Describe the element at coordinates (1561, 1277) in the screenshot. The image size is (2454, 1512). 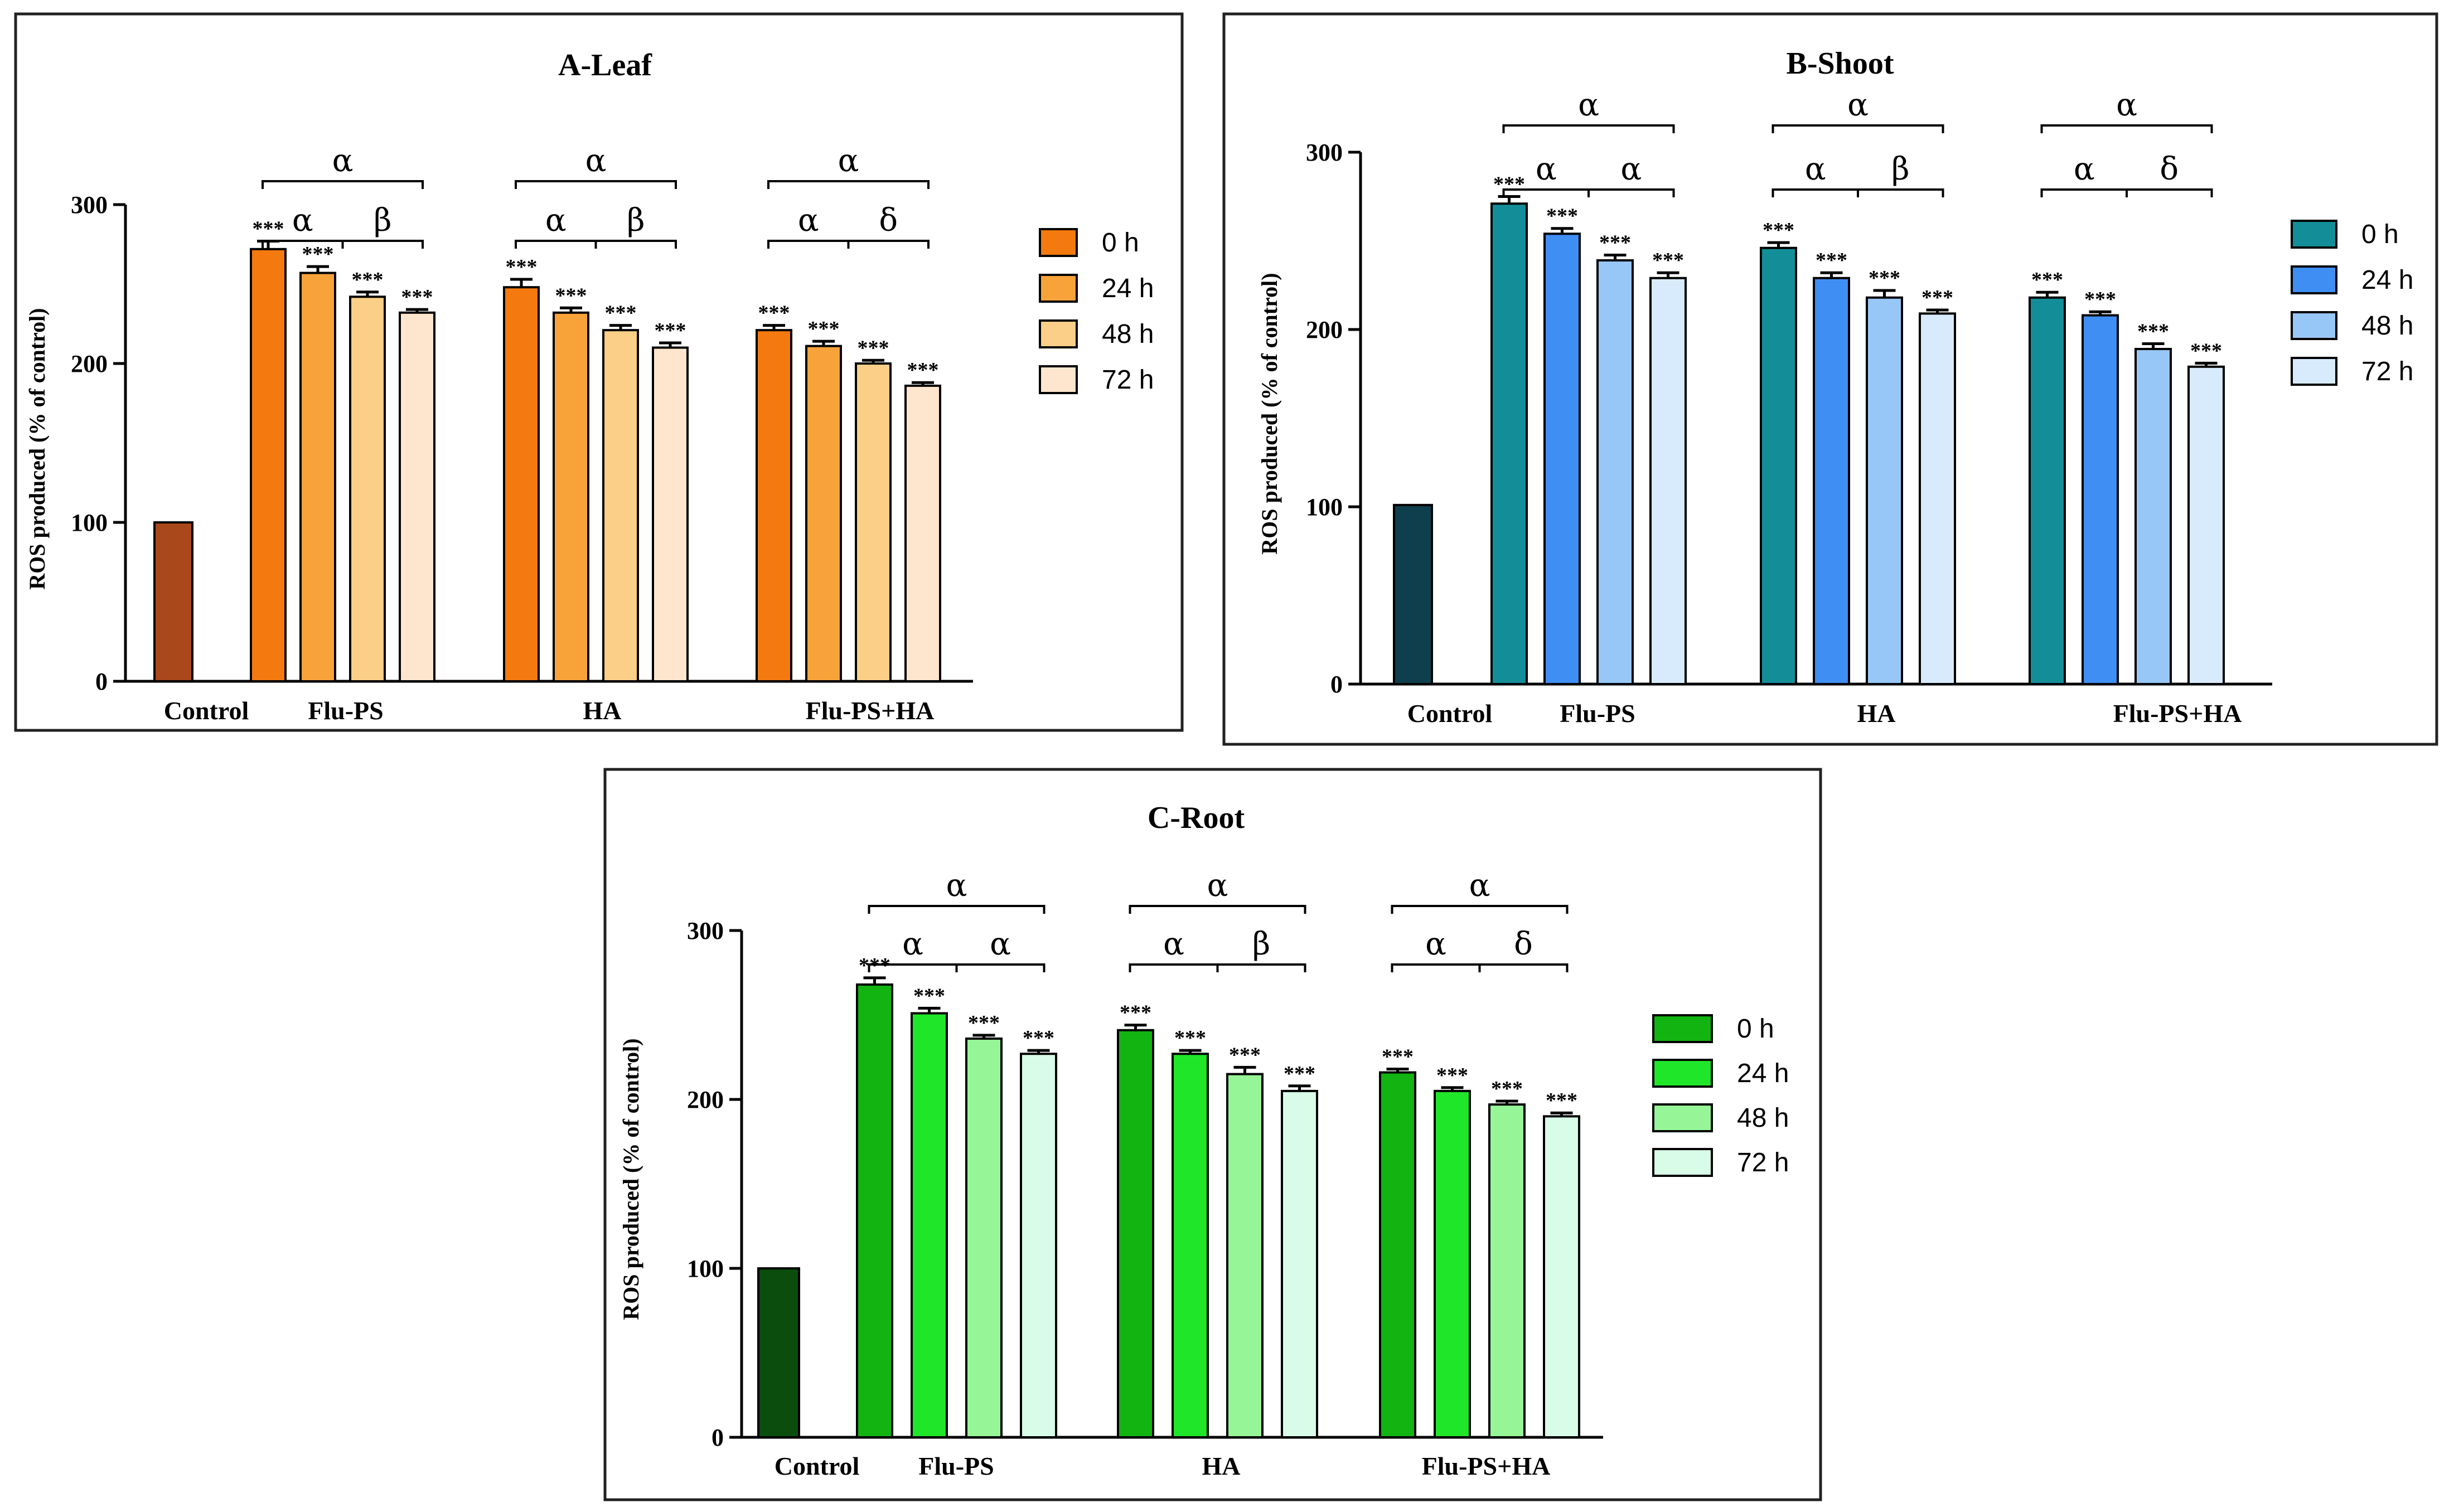
I see `bar-flu-ps-ha-72h` at that location.